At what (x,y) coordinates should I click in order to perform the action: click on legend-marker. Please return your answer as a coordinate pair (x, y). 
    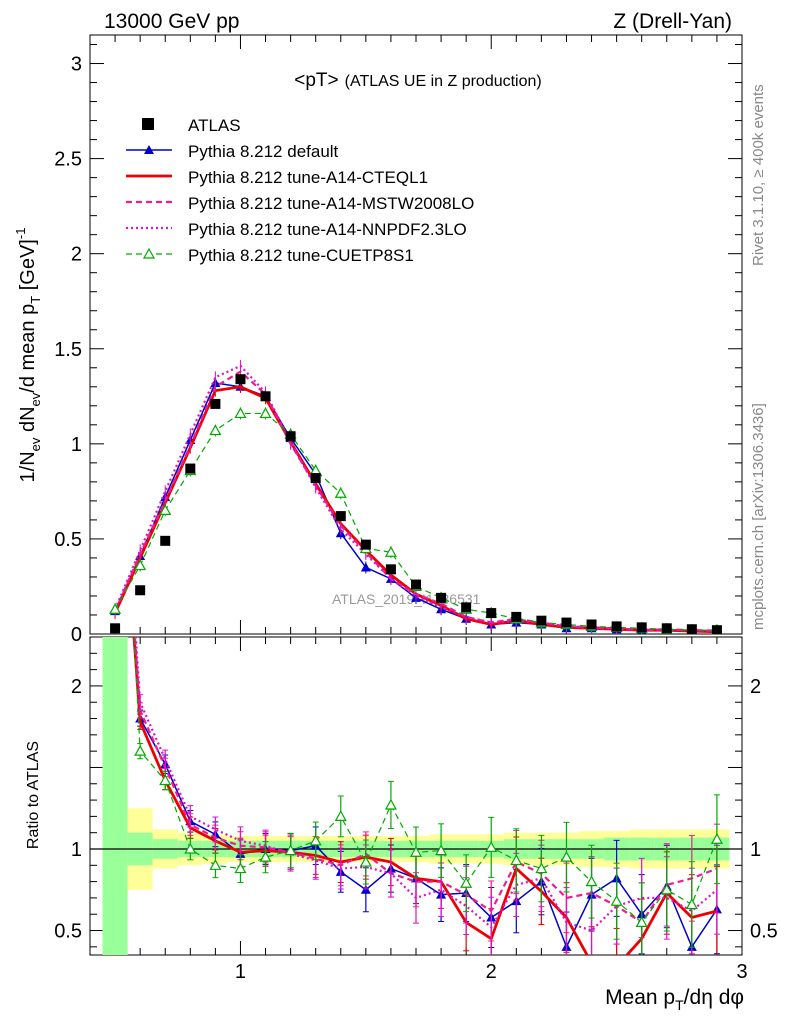
    Looking at the image, I should click on (148, 124).